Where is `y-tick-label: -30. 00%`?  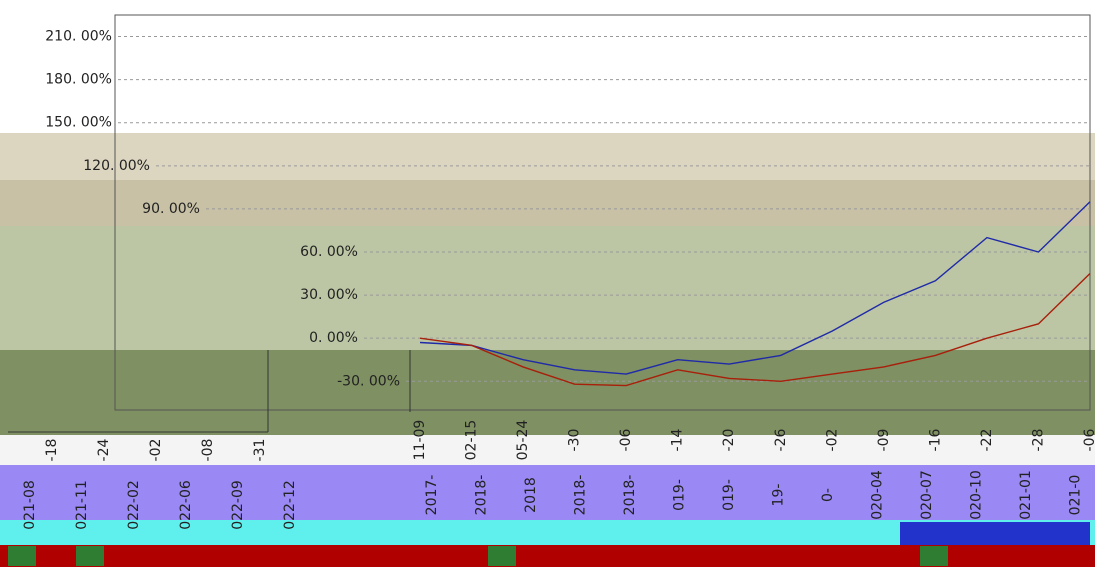
y-tick-label: -30. 00% is located at coordinates (368, 381).